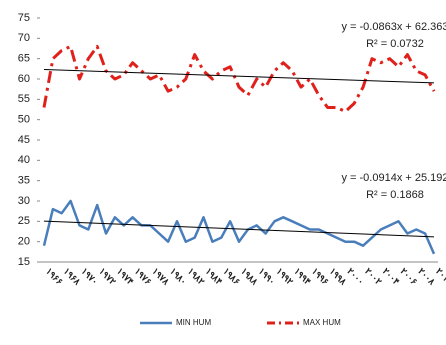  Describe the element at coordinates (213, 276) in the screenshot. I see `x-tick-label: ۱۹۸۴` at that location.